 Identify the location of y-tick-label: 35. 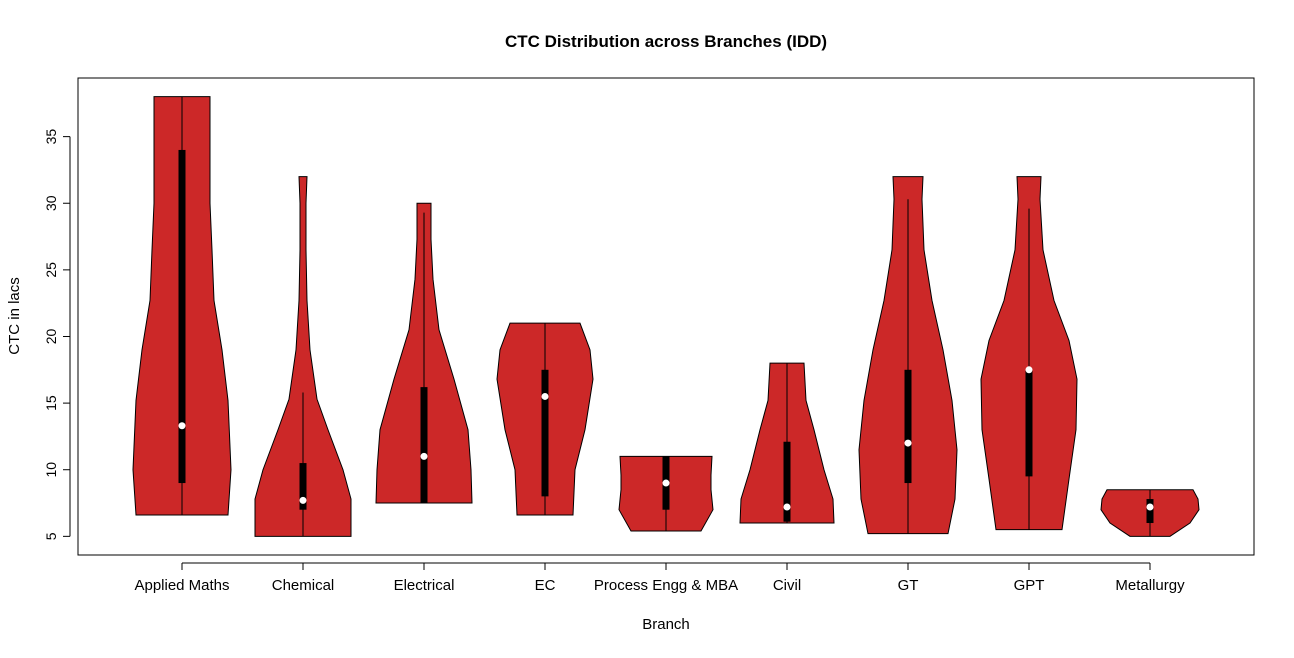
(51, 137).